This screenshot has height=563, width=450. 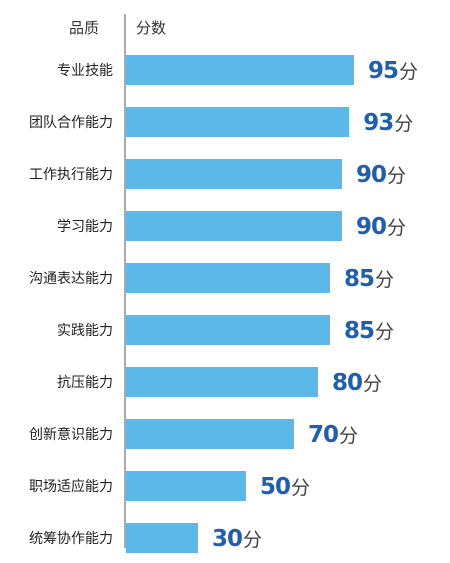 What do you see at coordinates (71, 486) in the screenshot?
I see `category-label: 职场适应能力` at bounding box center [71, 486].